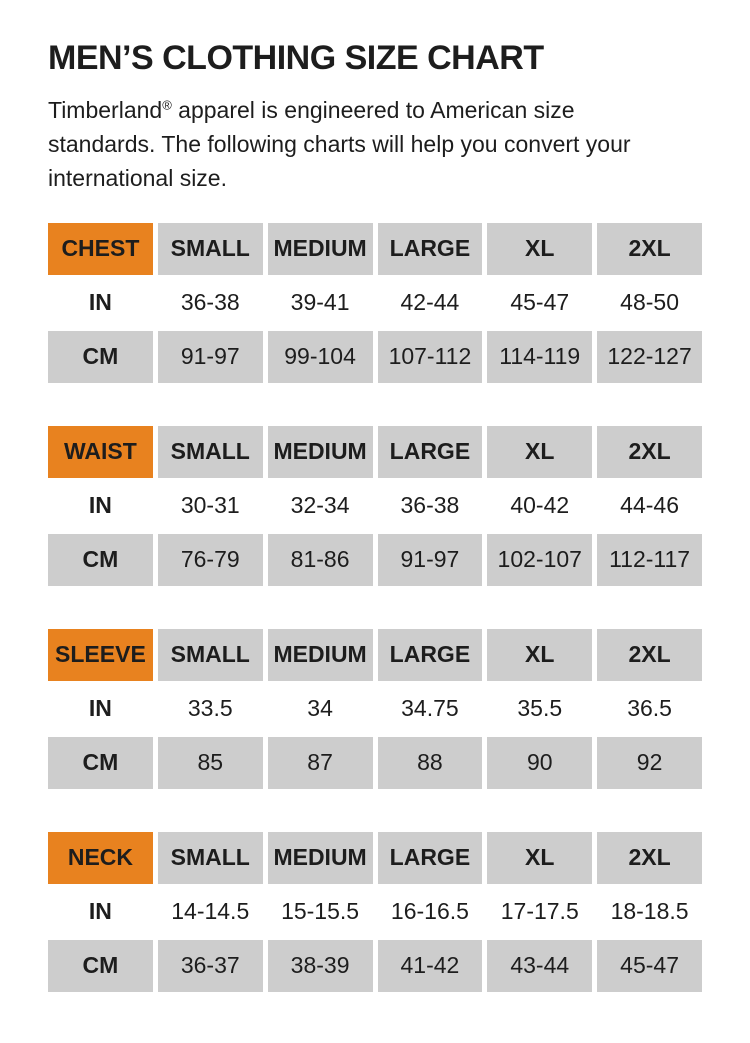  What do you see at coordinates (210, 559) in the screenshot?
I see `size-value-cell: 76-79` at bounding box center [210, 559].